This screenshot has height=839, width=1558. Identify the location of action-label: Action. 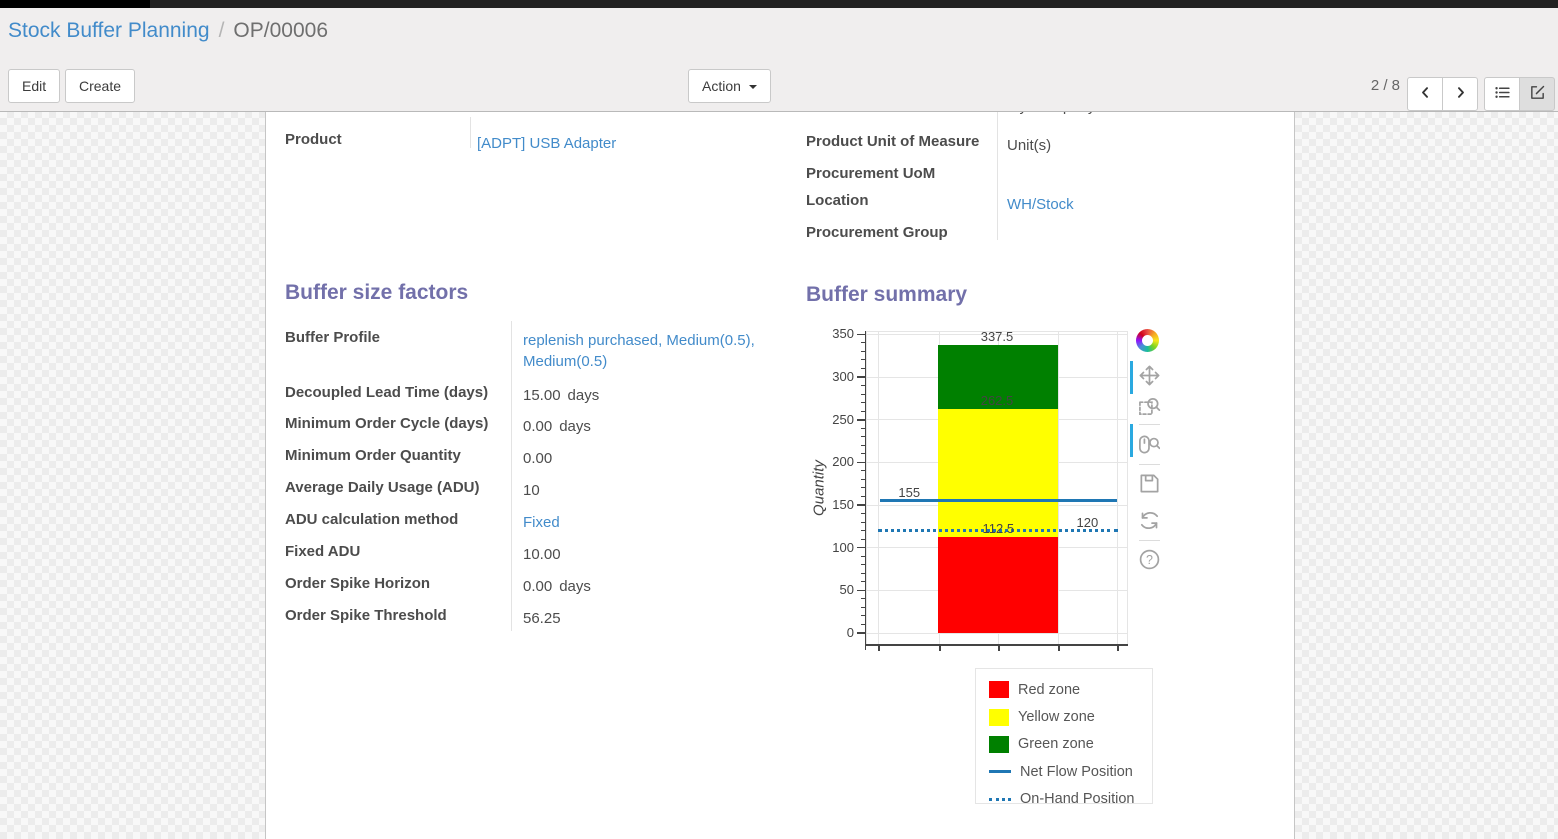
(721, 86).